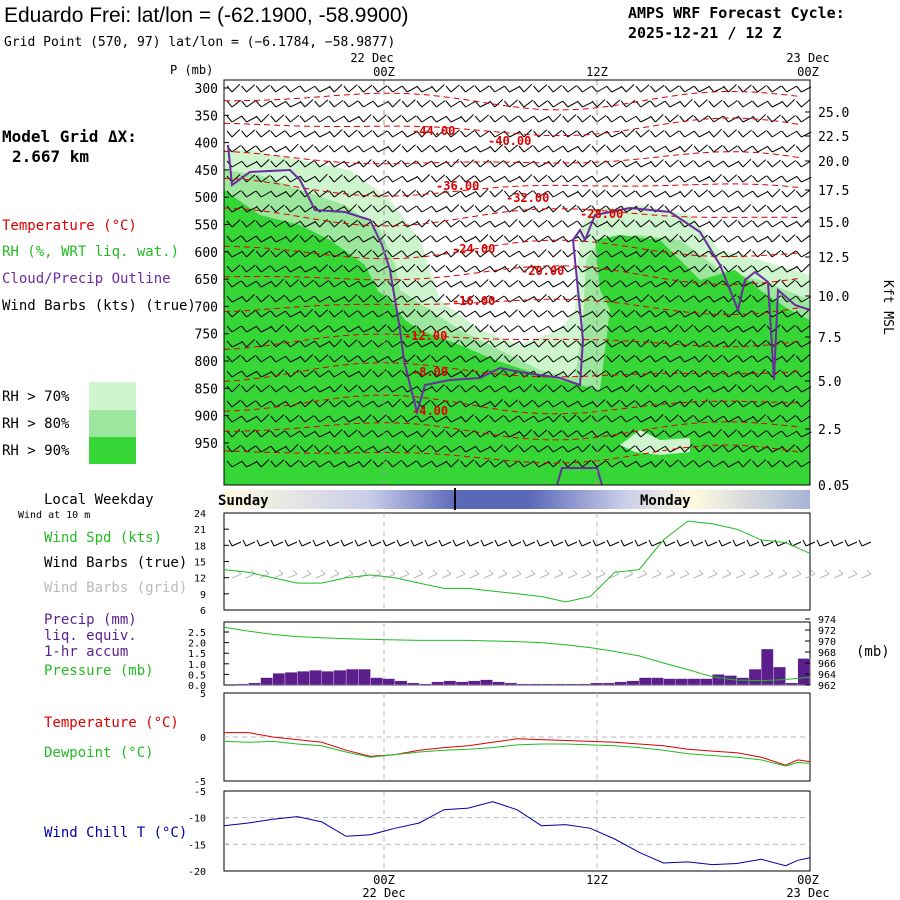 Image resolution: width=900 pixels, height=900 pixels. What do you see at coordinates (833, 137) in the screenshot?
I see `kft-tick-label: 22.5` at bounding box center [833, 137].